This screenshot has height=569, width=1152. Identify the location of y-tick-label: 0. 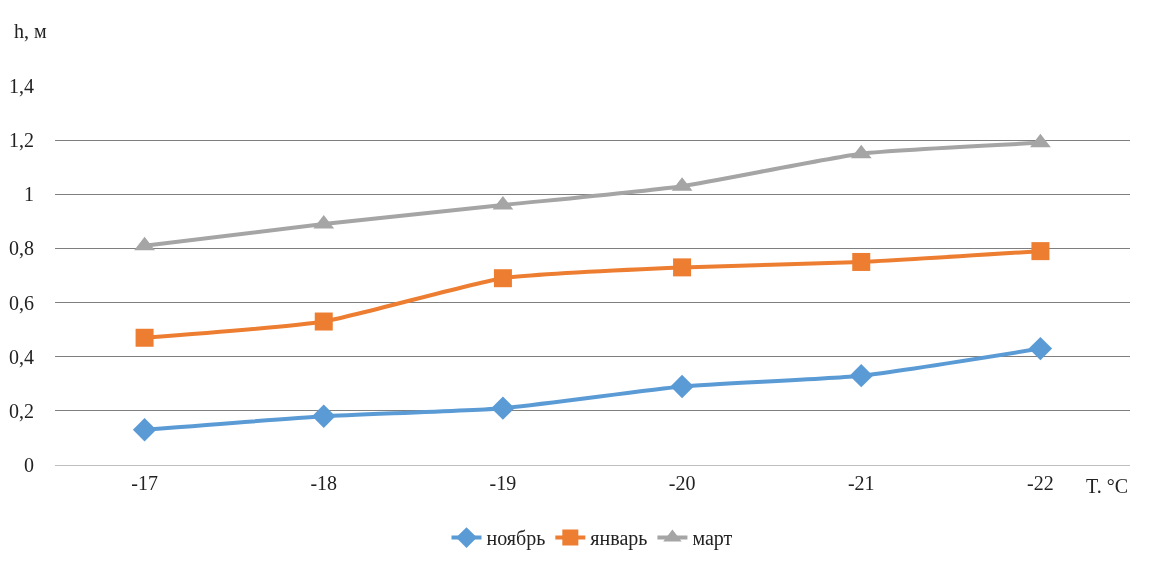
(29, 465).